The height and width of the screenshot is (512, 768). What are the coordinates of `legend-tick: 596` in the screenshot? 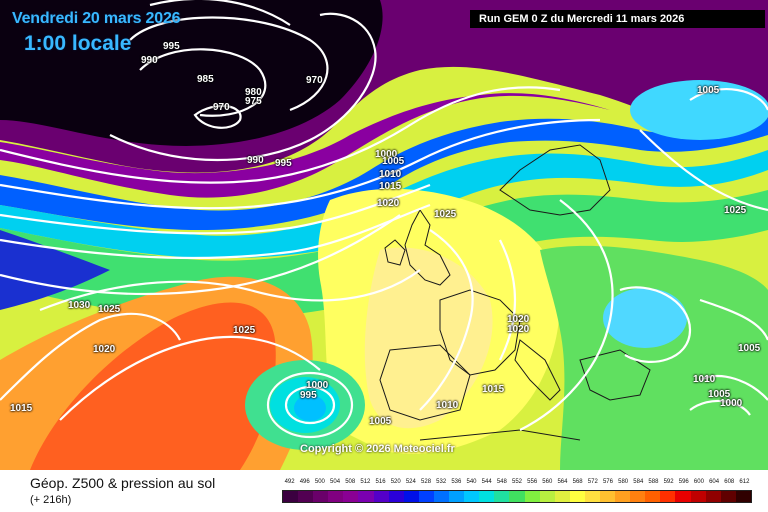 It's located at (683, 482).